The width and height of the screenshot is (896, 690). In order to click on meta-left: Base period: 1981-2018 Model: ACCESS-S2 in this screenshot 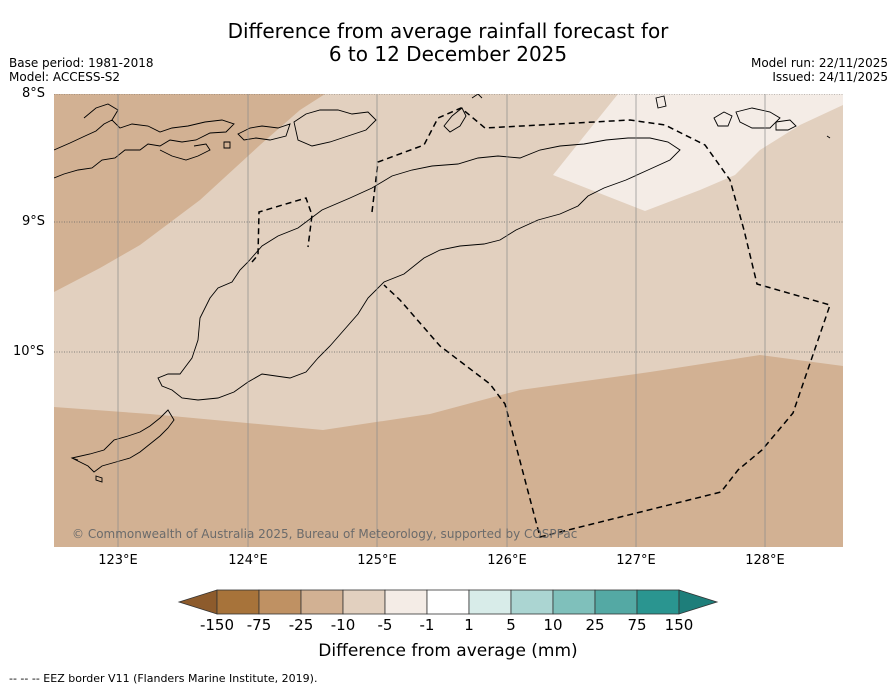, I will do `click(81, 70)`.